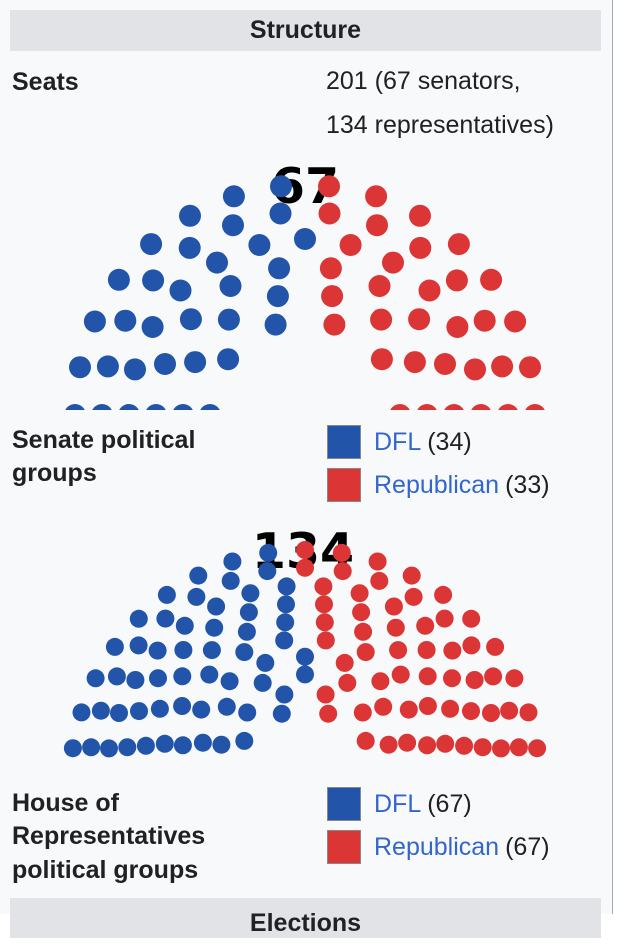 Image resolution: width=628 pixels, height=948 pixels. What do you see at coordinates (54, 473) in the screenshot?
I see `senate-groups-label-line2: groups` at bounding box center [54, 473].